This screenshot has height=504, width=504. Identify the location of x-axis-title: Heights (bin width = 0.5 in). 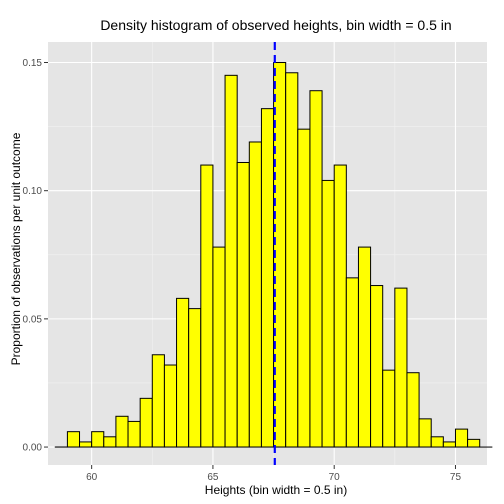
(276, 490).